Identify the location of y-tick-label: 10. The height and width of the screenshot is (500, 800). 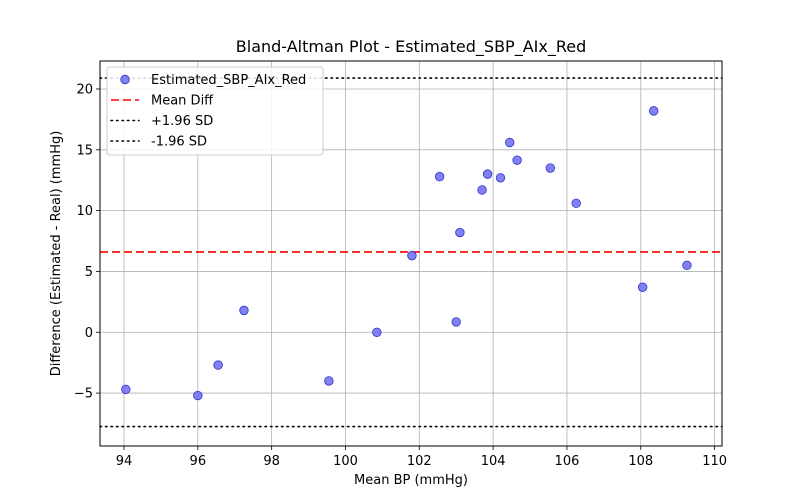
(84, 211).